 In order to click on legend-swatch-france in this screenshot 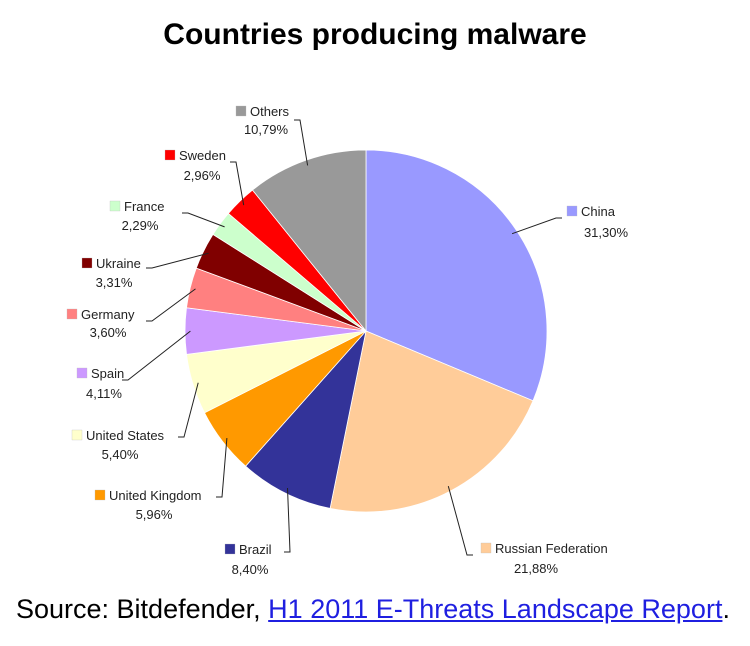, I will do `click(115, 206)`.